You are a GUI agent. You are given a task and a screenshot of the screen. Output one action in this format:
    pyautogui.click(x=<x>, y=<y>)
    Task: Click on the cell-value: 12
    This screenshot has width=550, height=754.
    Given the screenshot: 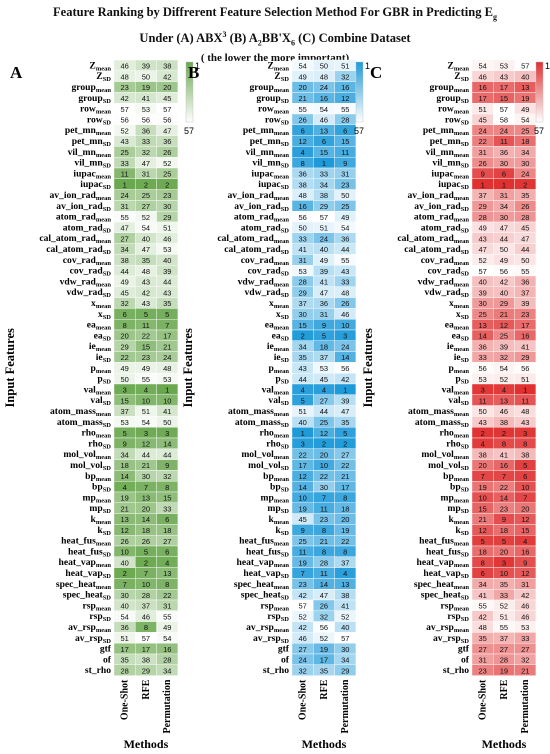 What is the action you would take?
    pyautogui.click(x=324, y=433)
    